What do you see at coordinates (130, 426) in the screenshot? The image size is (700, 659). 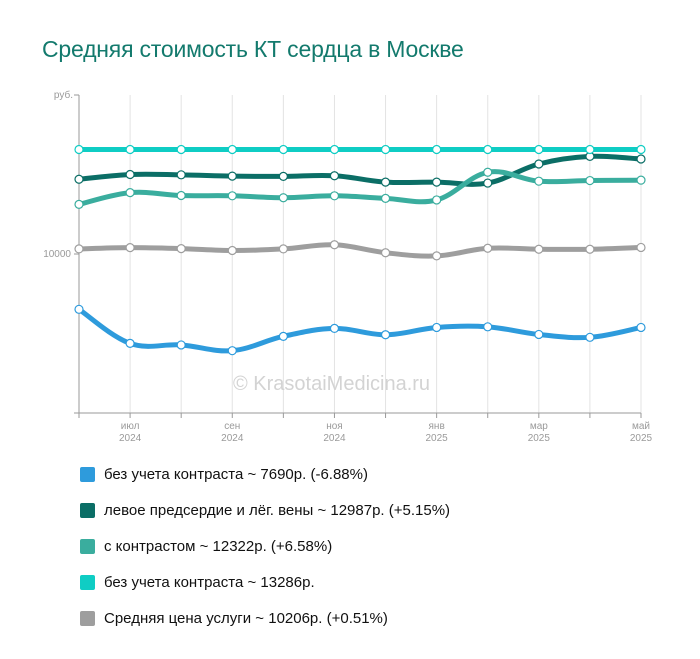 I see `x-tick-label-month: июл` at bounding box center [130, 426].